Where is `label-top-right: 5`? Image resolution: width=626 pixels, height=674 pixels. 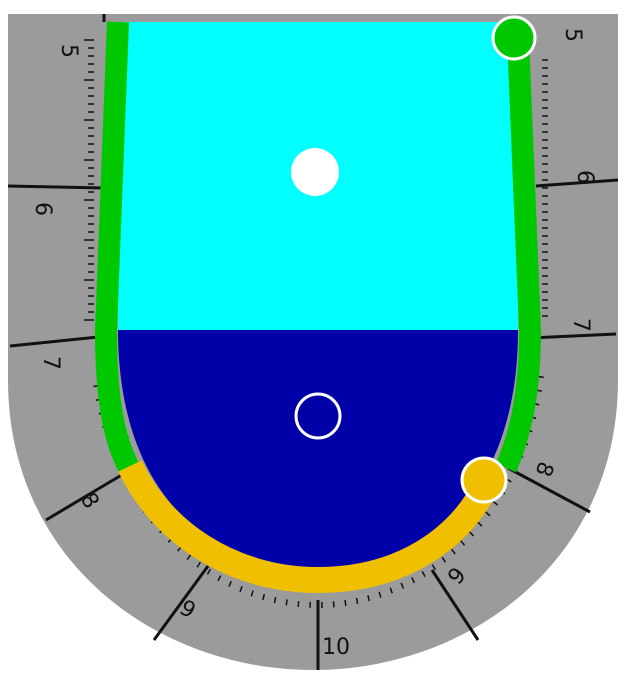 label-top-right: 5 is located at coordinates (572, 35).